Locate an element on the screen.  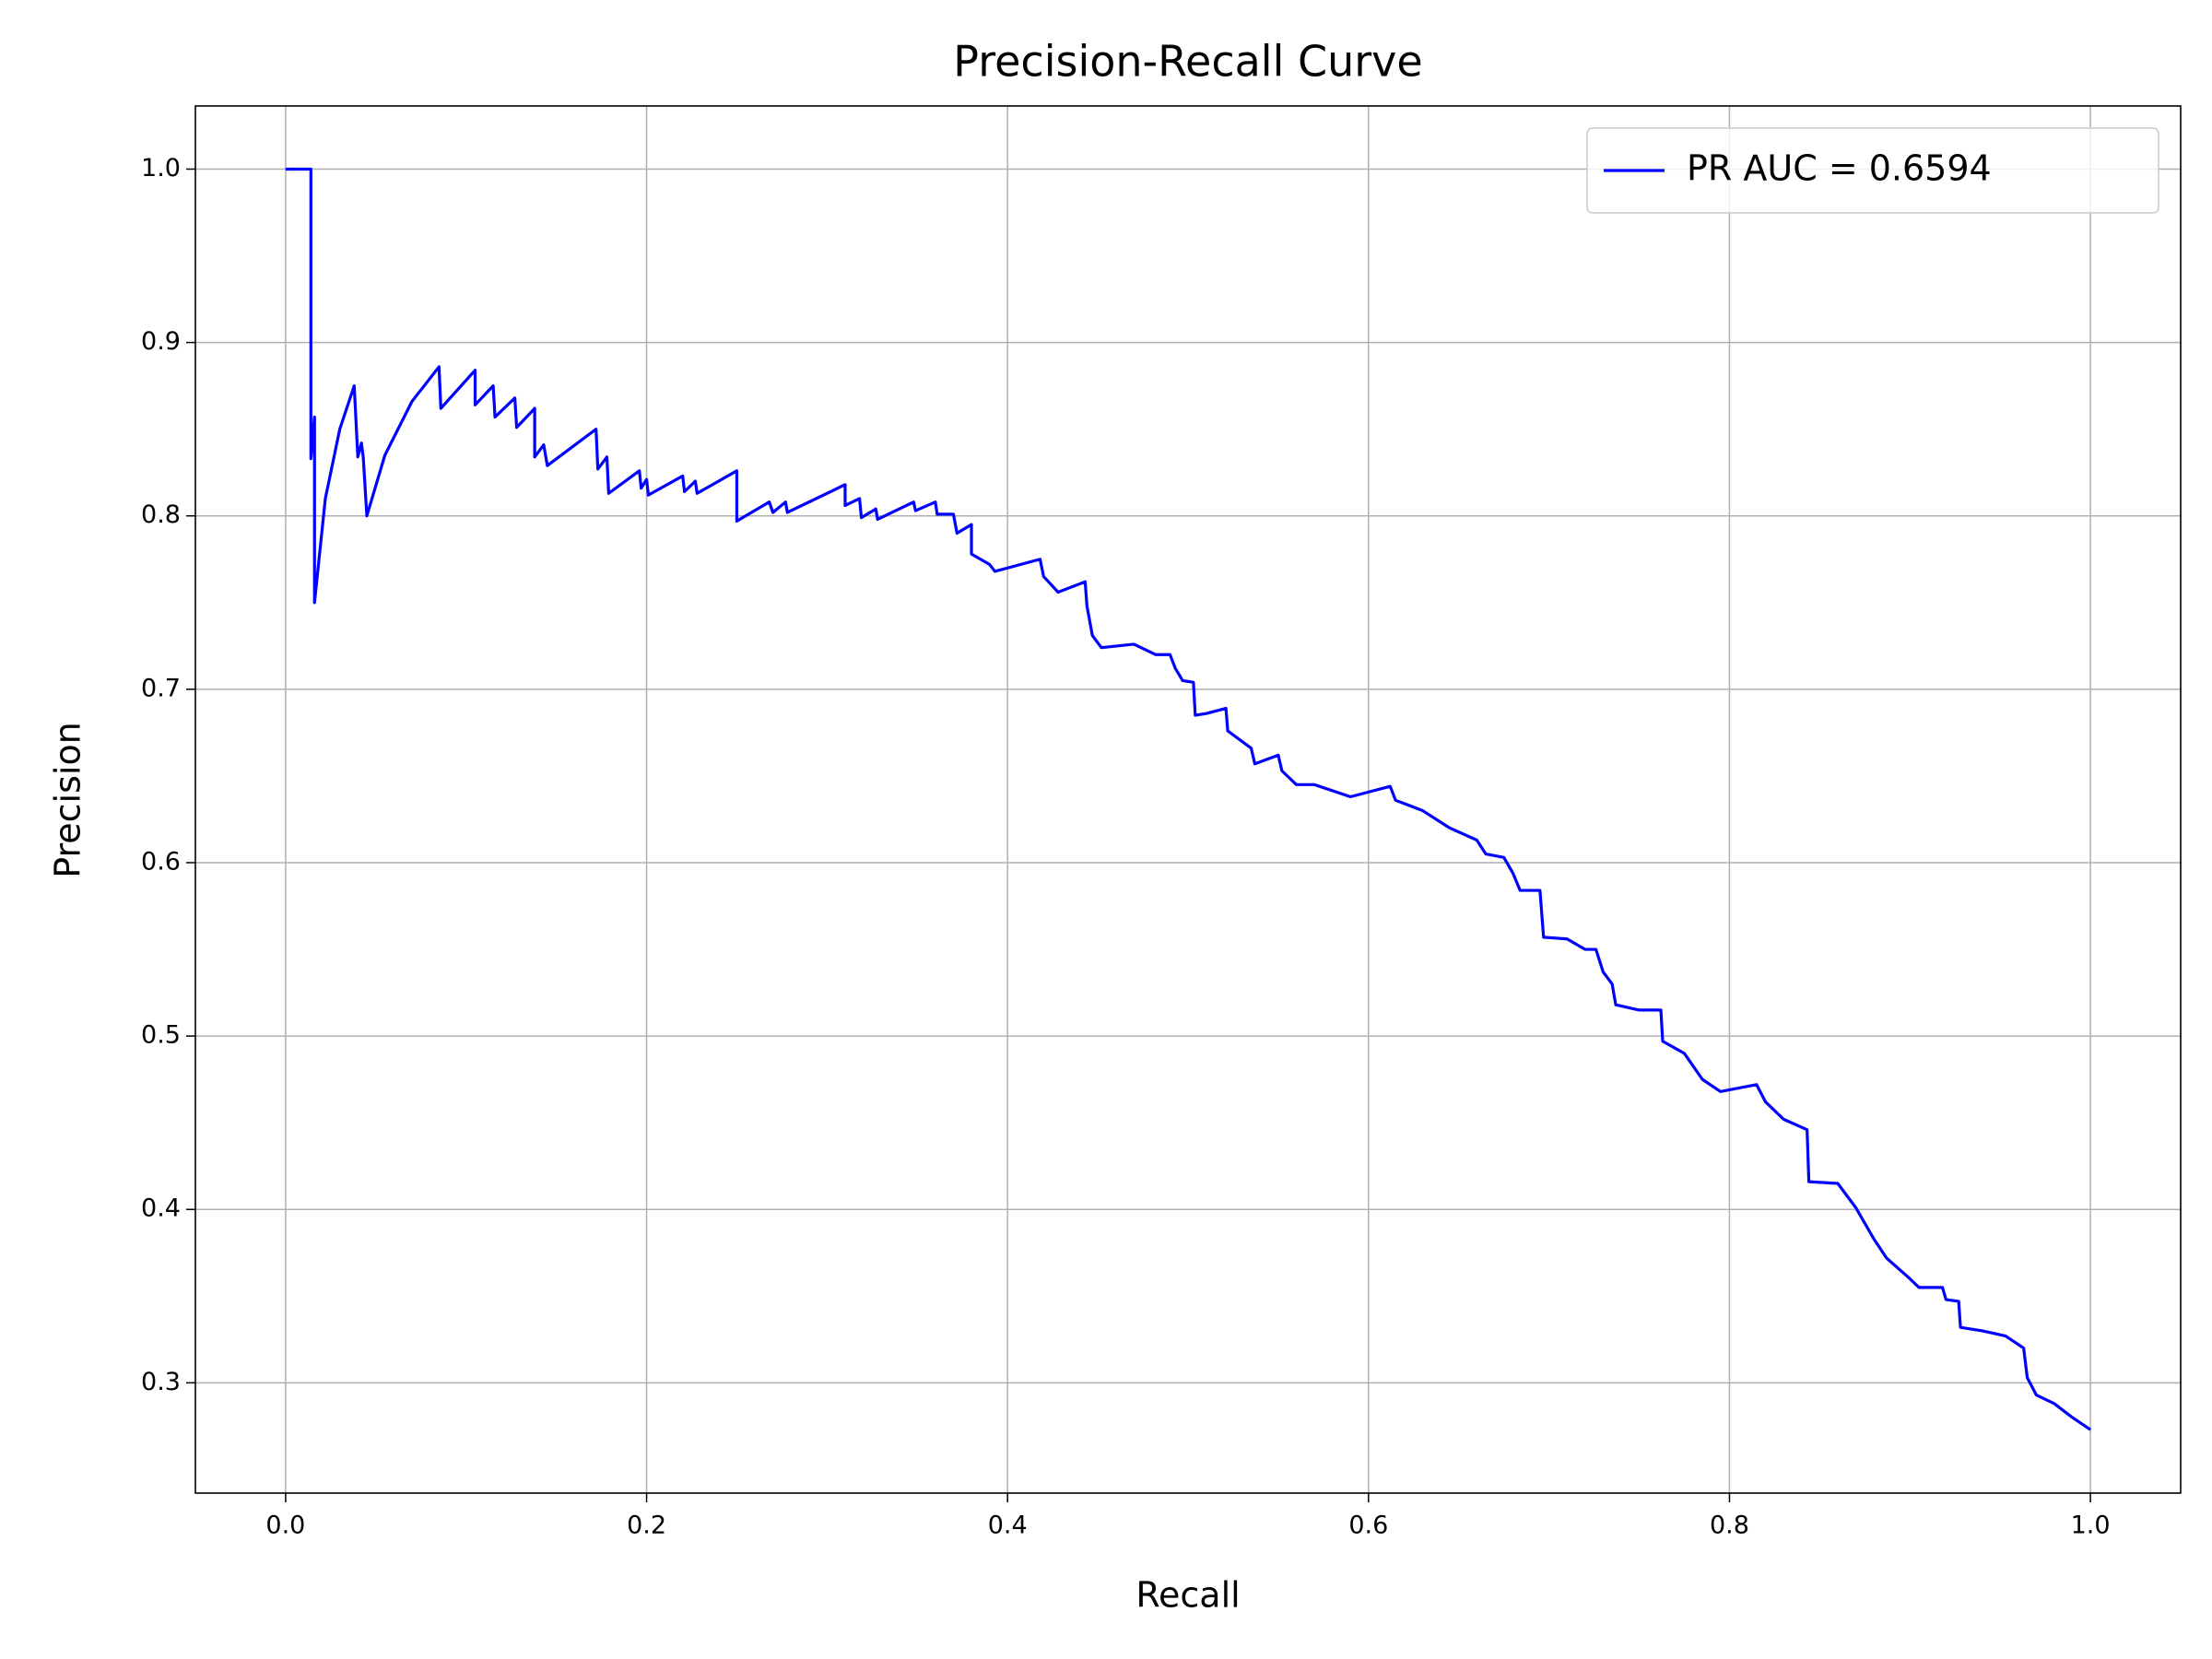
y-tick-label: 0.8 is located at coordinates (161, 514).